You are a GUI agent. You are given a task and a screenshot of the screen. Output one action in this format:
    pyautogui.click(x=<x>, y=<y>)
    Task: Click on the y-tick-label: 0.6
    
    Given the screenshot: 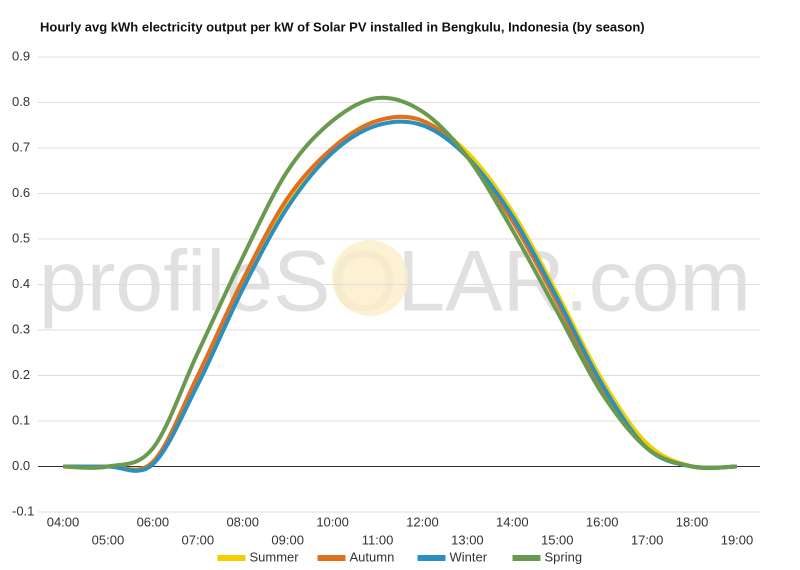 What is the action you would take?
    pyautogui.click(x=21, y=192)
    